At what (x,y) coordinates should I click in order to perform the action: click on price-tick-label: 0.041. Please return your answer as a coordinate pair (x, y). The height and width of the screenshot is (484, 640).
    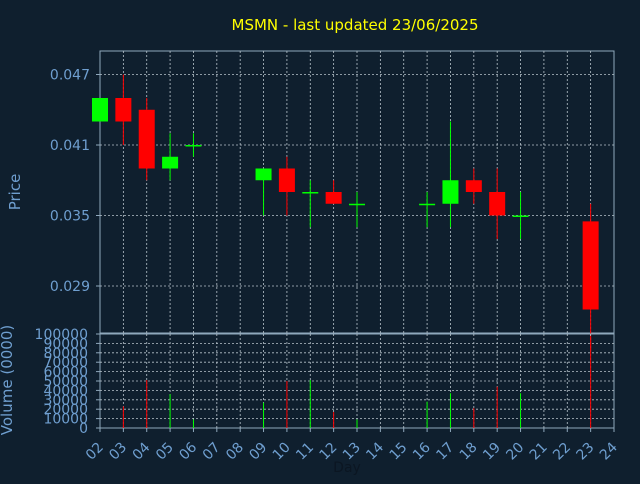
    Looking at the image, I should click on (70, 146).